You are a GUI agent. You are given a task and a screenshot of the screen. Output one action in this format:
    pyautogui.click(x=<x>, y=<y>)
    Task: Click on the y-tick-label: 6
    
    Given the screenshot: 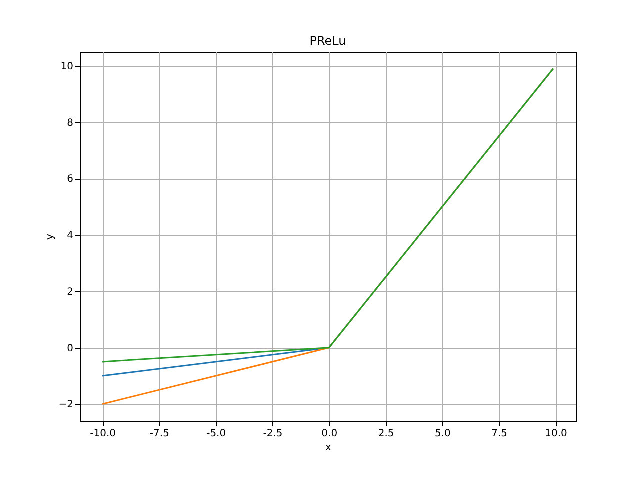 What is the action you would take?
    pyautogui.click(x=70, y=180)
    